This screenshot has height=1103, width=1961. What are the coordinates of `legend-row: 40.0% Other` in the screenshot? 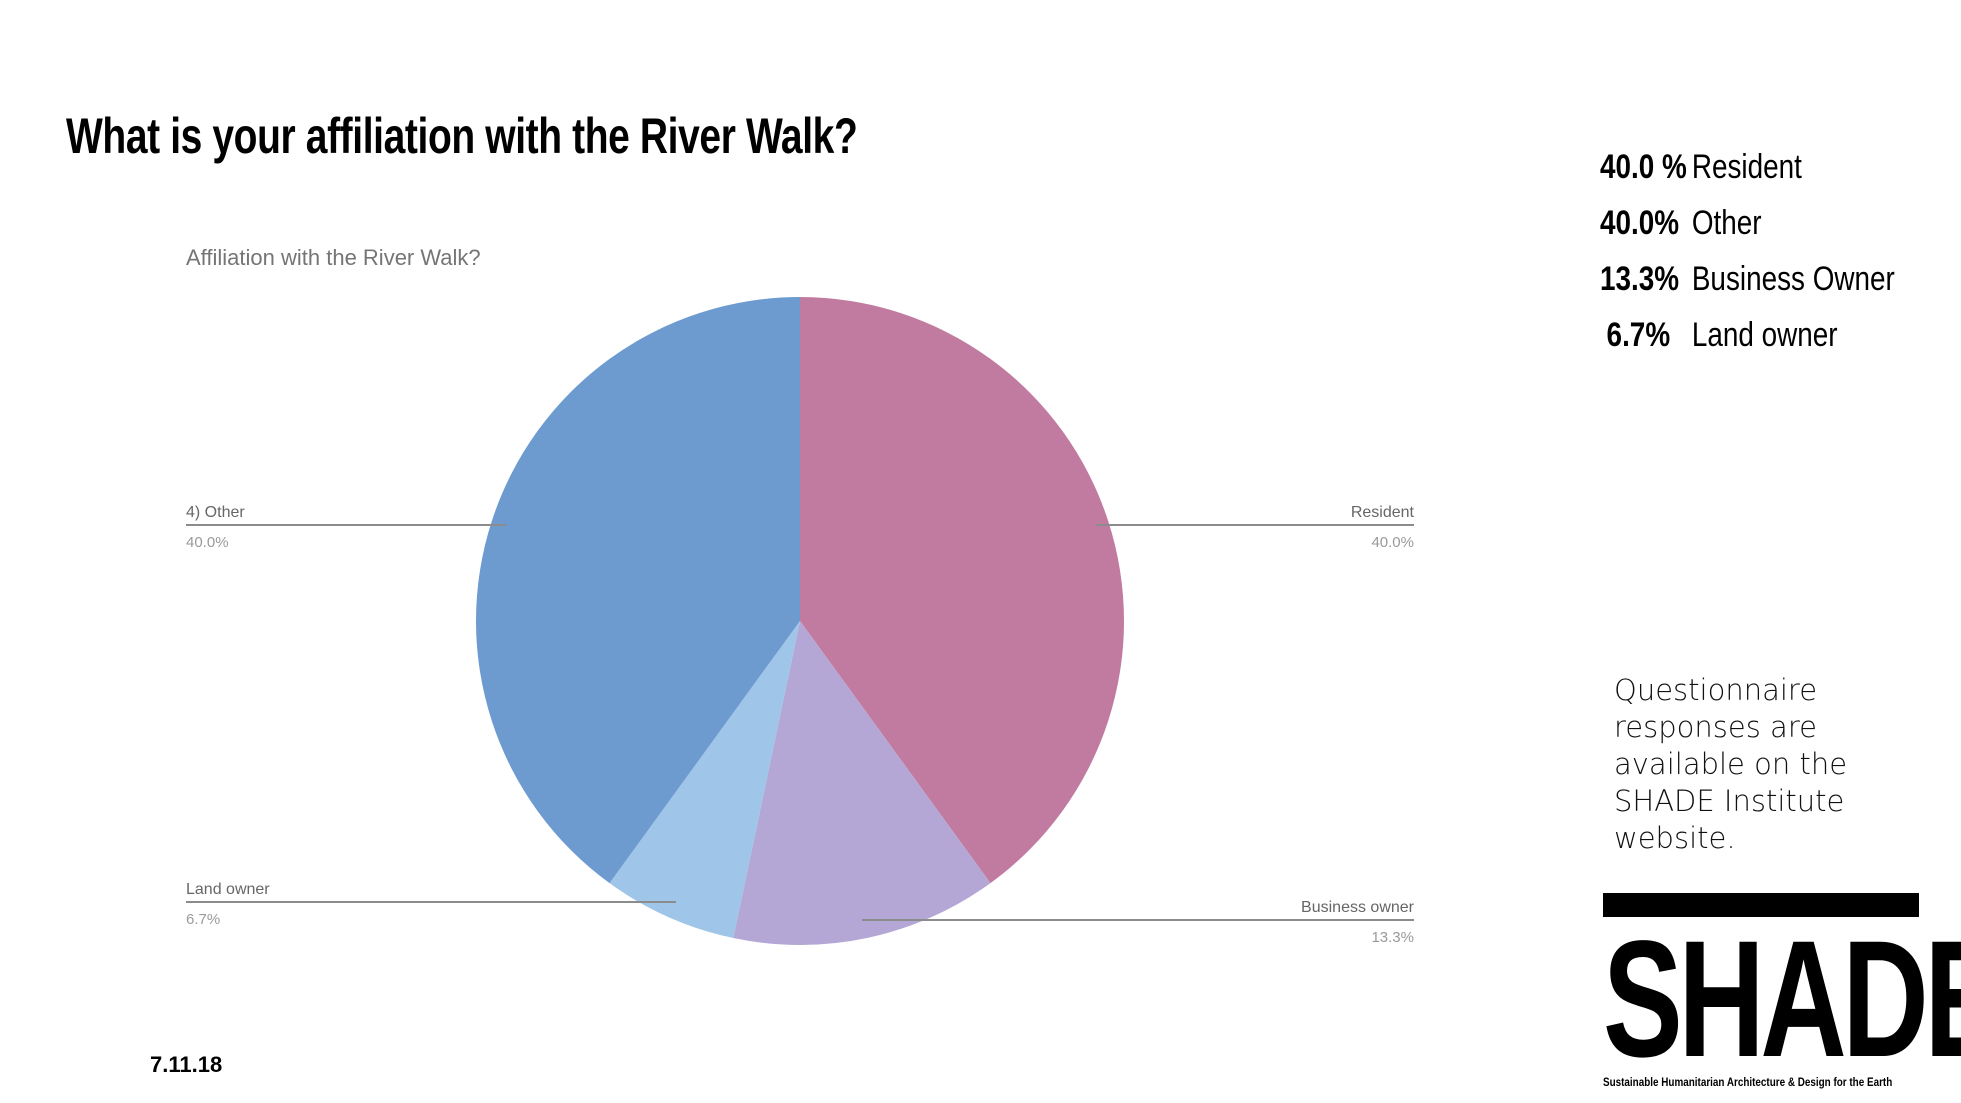 It's located at (1747, 232).